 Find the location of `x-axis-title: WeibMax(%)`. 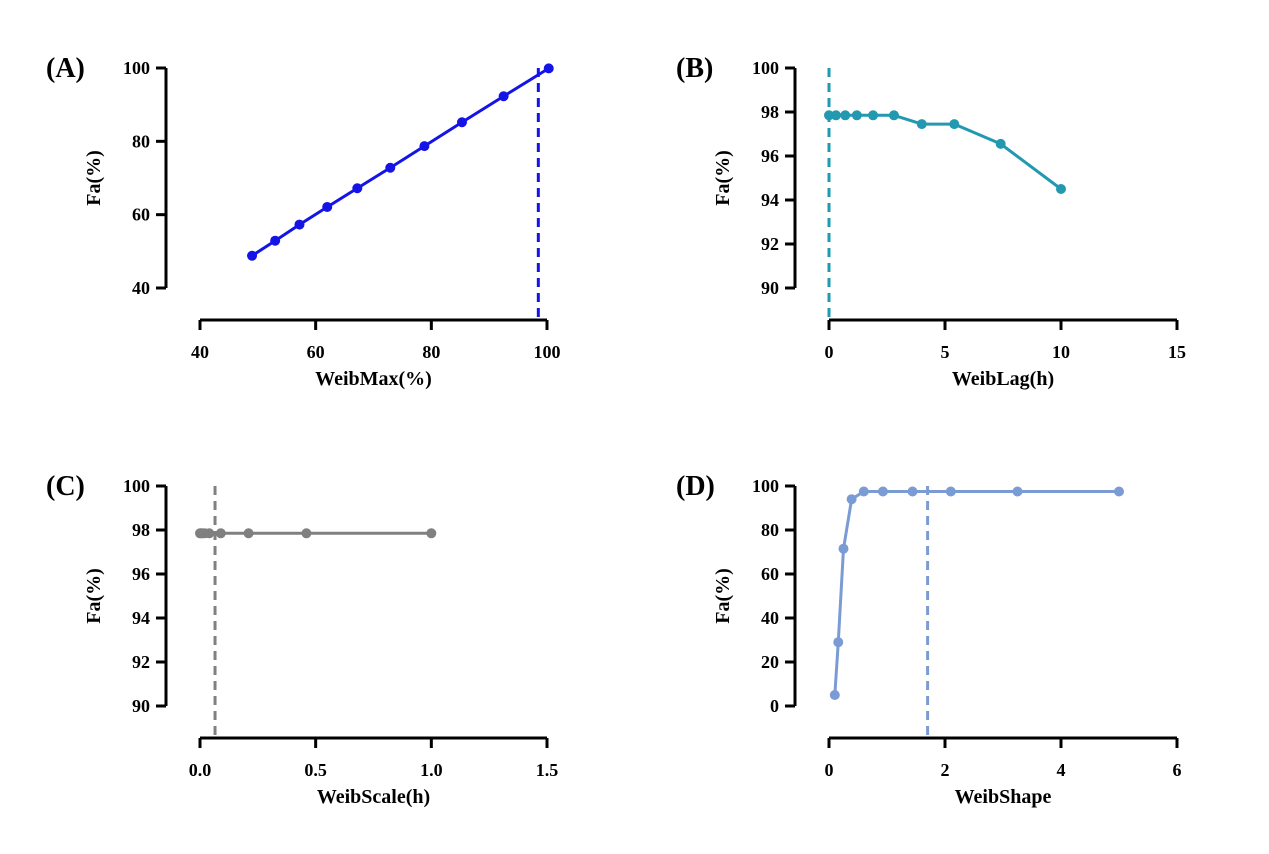

x-axis-title: WeibMax(%) is located at coordinates (373, 379).